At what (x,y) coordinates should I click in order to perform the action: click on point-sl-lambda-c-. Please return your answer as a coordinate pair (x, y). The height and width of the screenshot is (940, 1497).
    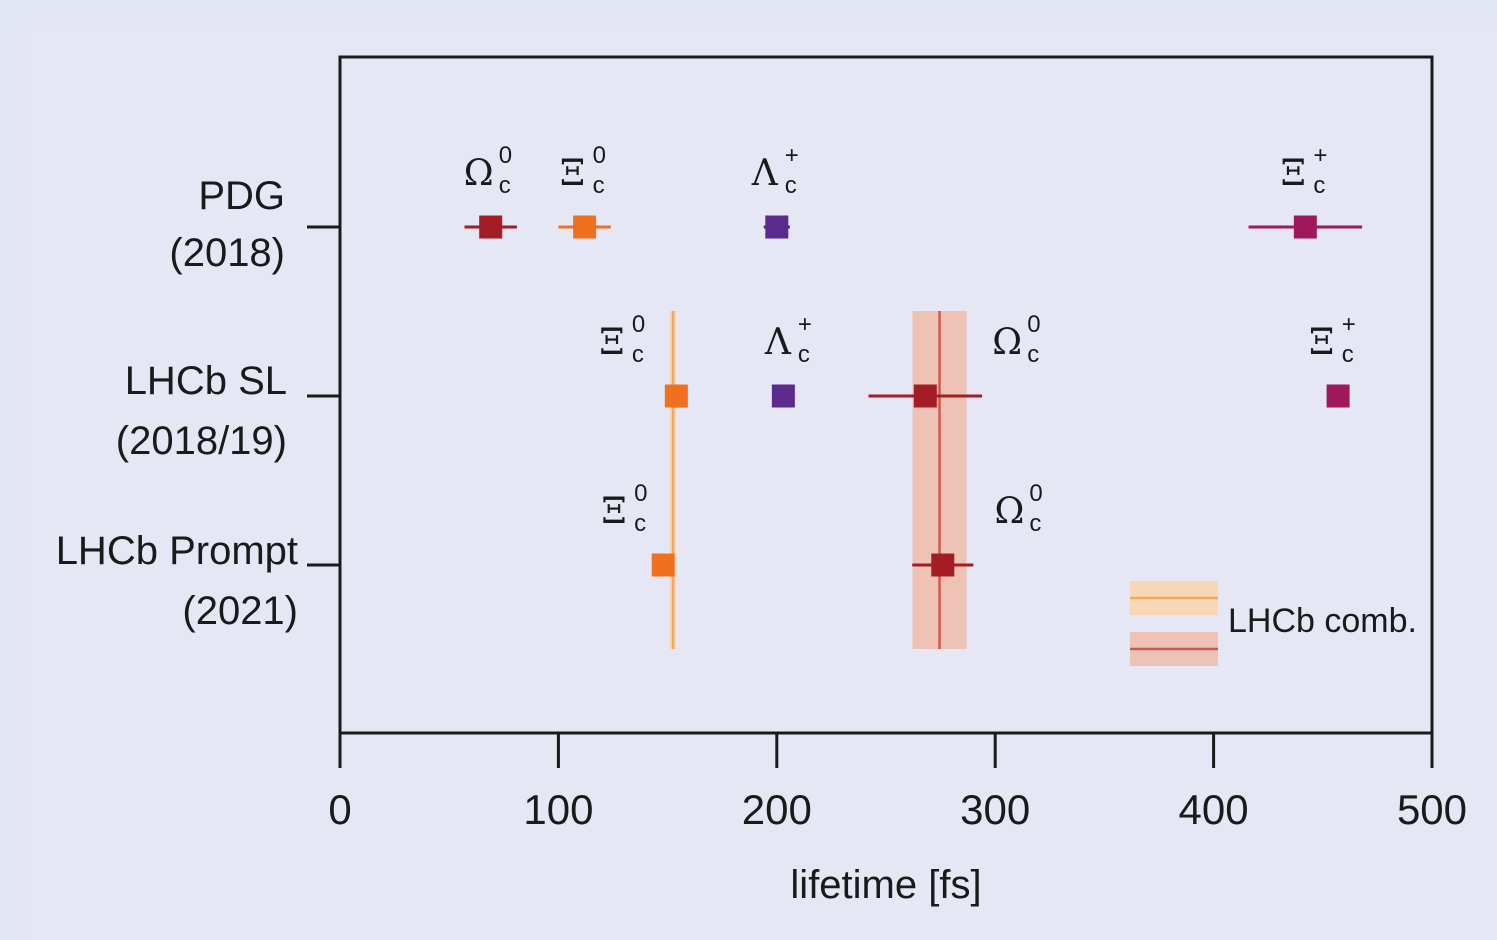
    Looking at the image, I should click on (783, 396).